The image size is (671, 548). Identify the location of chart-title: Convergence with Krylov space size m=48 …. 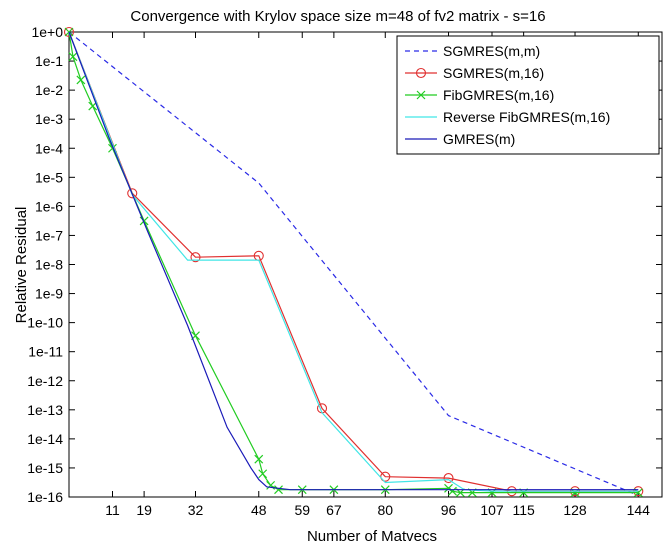
(337, 16).